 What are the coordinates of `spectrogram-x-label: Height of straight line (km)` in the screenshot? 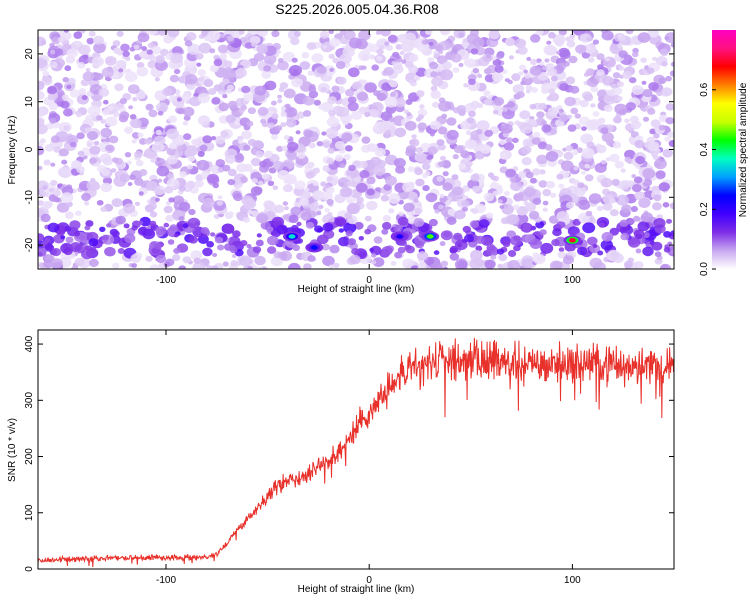 It's located at (356, 289).